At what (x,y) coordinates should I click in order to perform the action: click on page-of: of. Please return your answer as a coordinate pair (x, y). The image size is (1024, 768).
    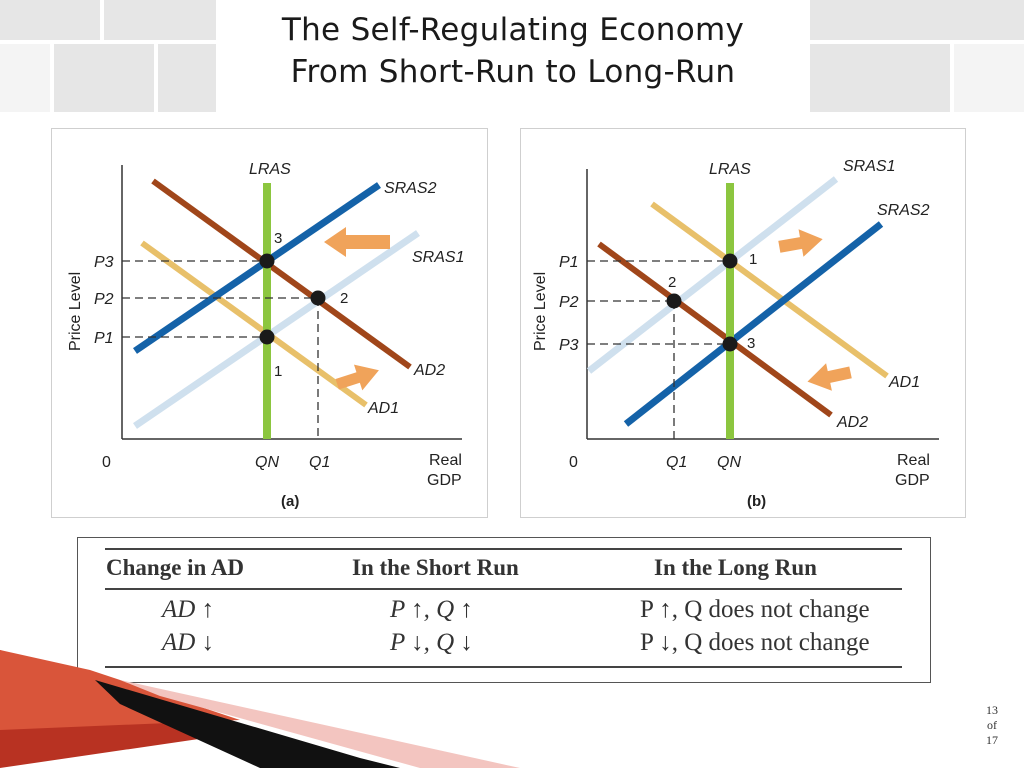
    Looking at the image, I should click on (992, 725).